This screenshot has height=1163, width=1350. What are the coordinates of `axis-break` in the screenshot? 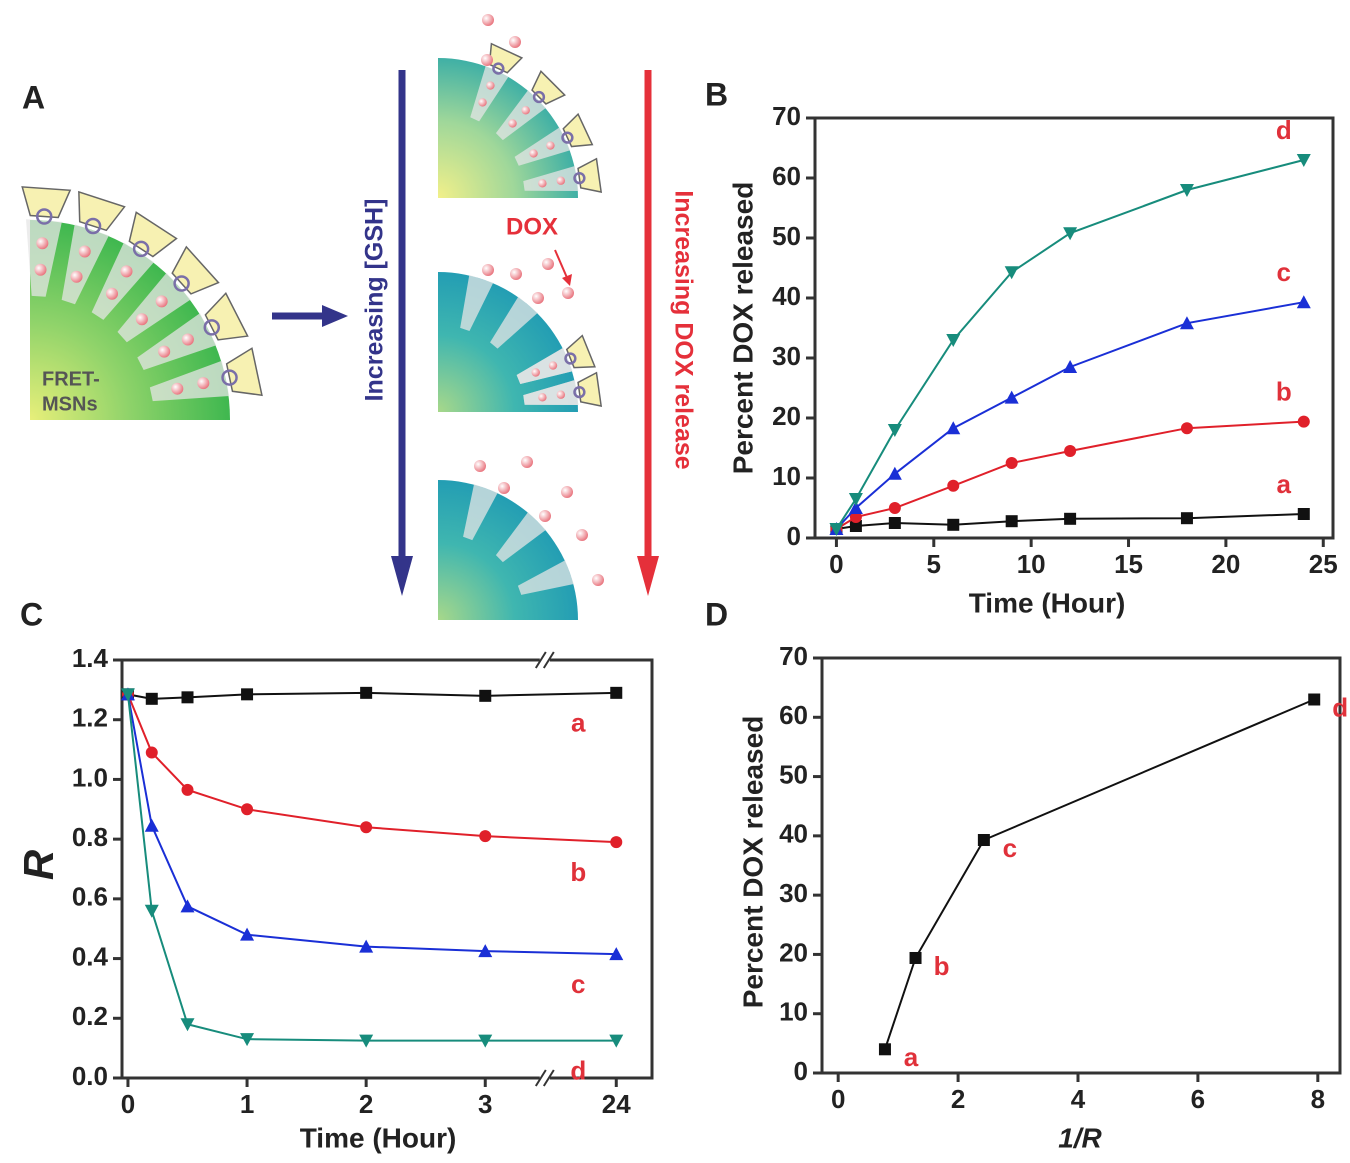 It's located at (540, 660).